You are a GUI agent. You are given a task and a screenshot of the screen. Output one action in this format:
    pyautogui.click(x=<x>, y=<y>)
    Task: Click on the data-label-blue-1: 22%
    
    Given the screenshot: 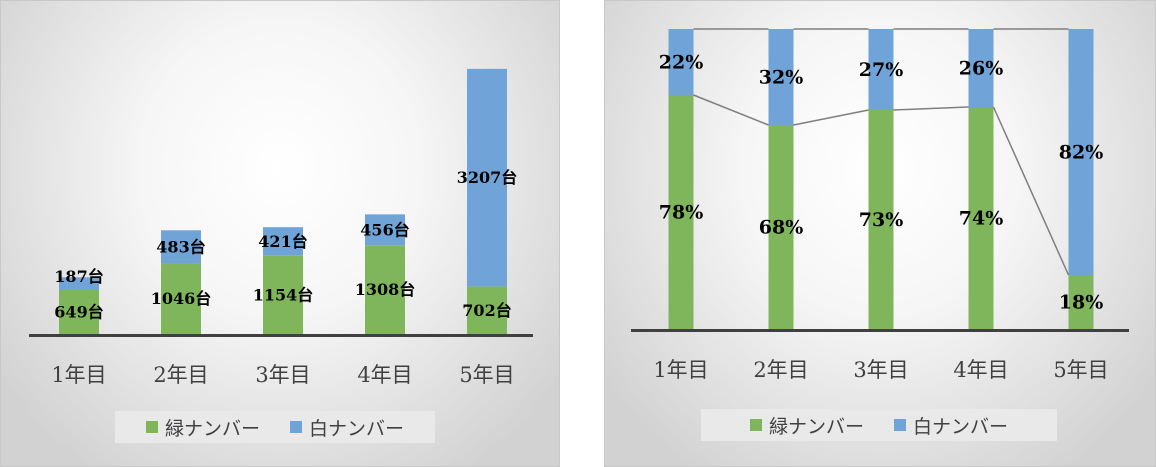 What is the action you would take?
    pyautogui.click(x=681, y=63)
    